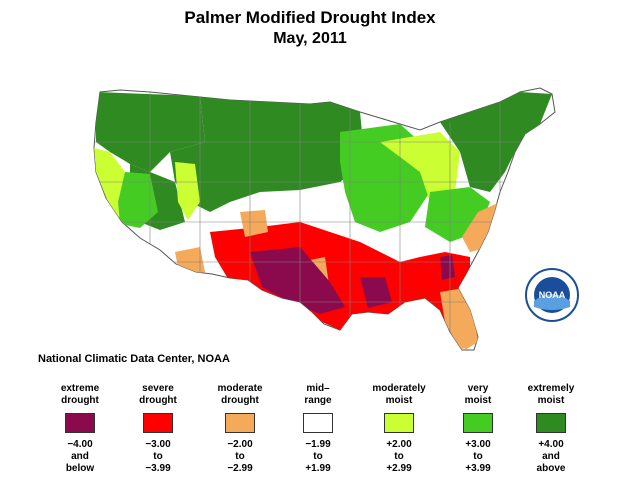  What do you see at coordinates (80, 468) in the screenshot?
I see `legend-range: below` at bounding box center [80, 468].